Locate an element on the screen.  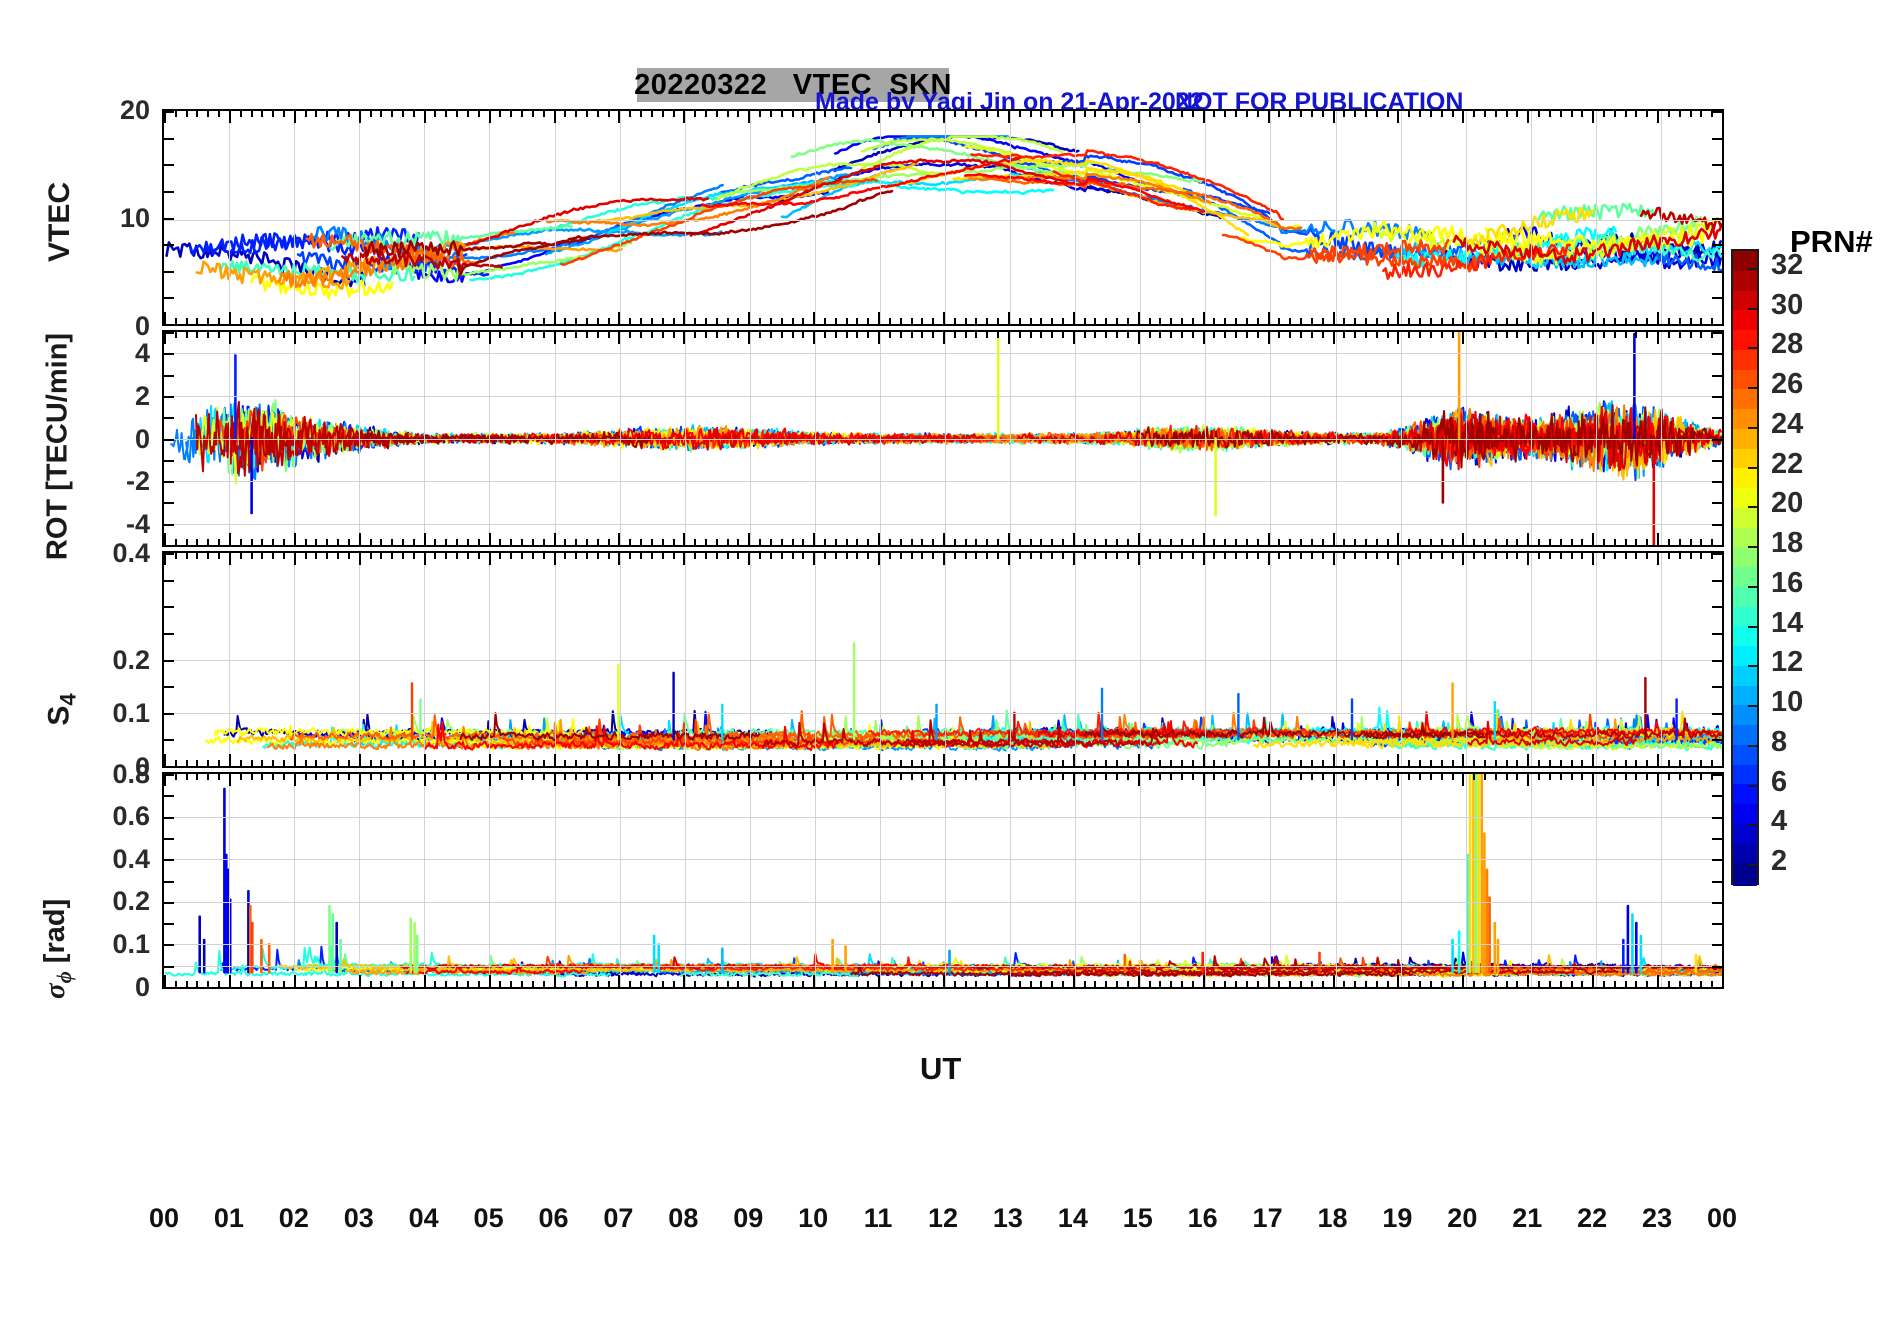
colorbar-swatch is located at coordinates (1745, 795).